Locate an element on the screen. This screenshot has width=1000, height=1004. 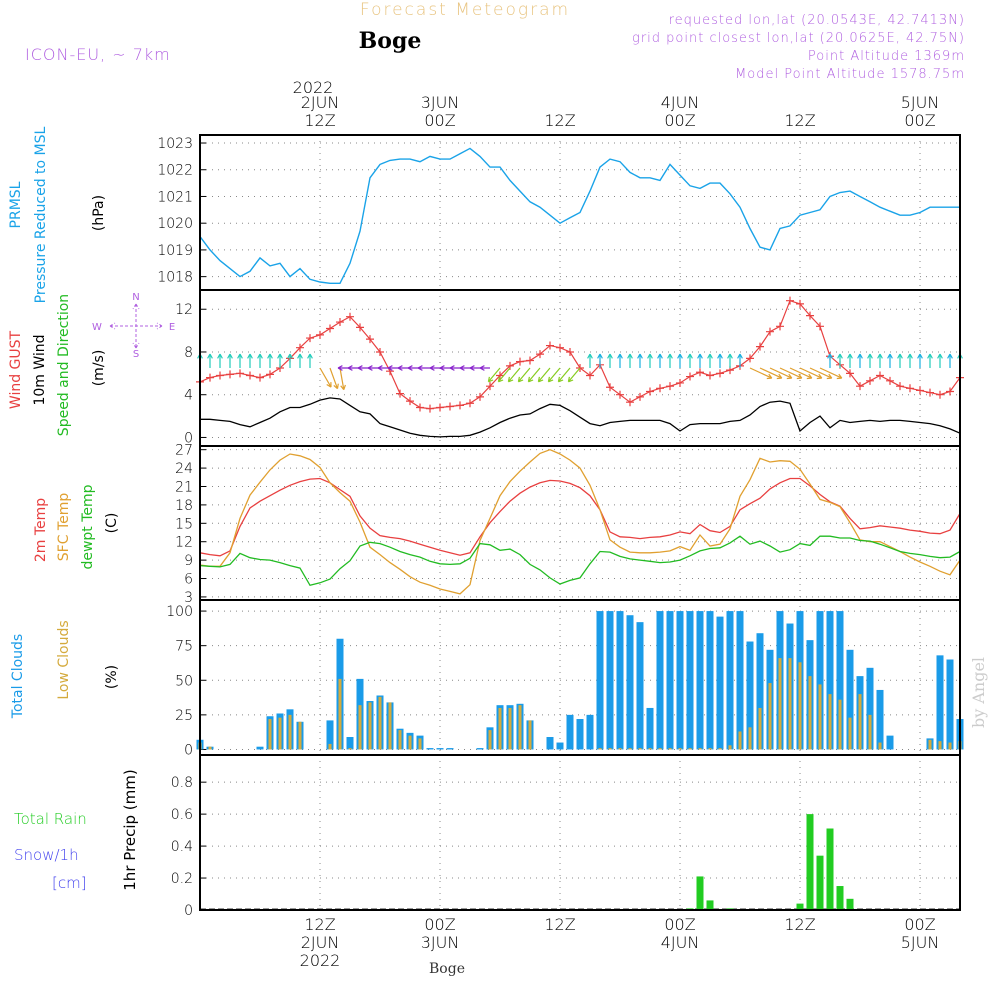
y-tick-label: 1023 is located at coordinates (175, 144).